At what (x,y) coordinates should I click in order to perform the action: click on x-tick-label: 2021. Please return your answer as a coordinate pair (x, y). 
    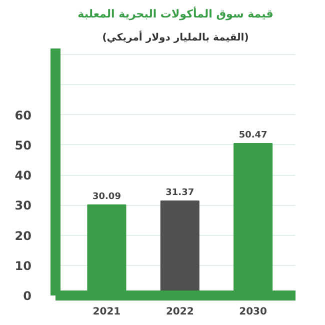
    Looking at the image, I should click on (106, 312).